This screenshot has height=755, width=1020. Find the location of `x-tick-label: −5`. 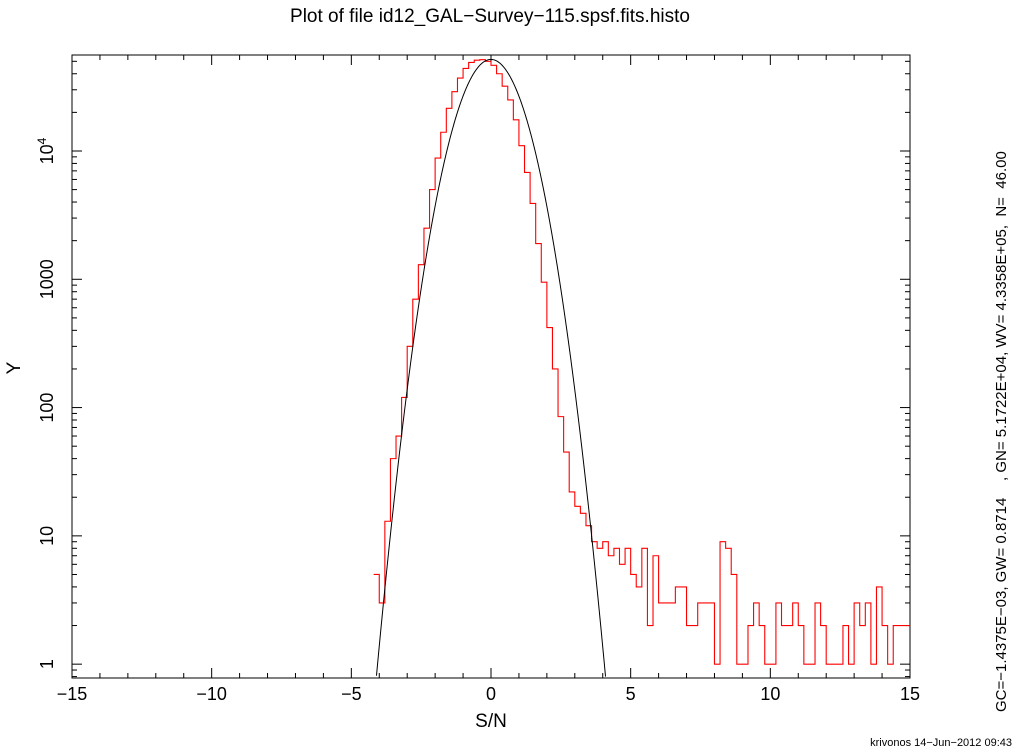

x-tick-label: −5 is located at coordinates (351, 694).